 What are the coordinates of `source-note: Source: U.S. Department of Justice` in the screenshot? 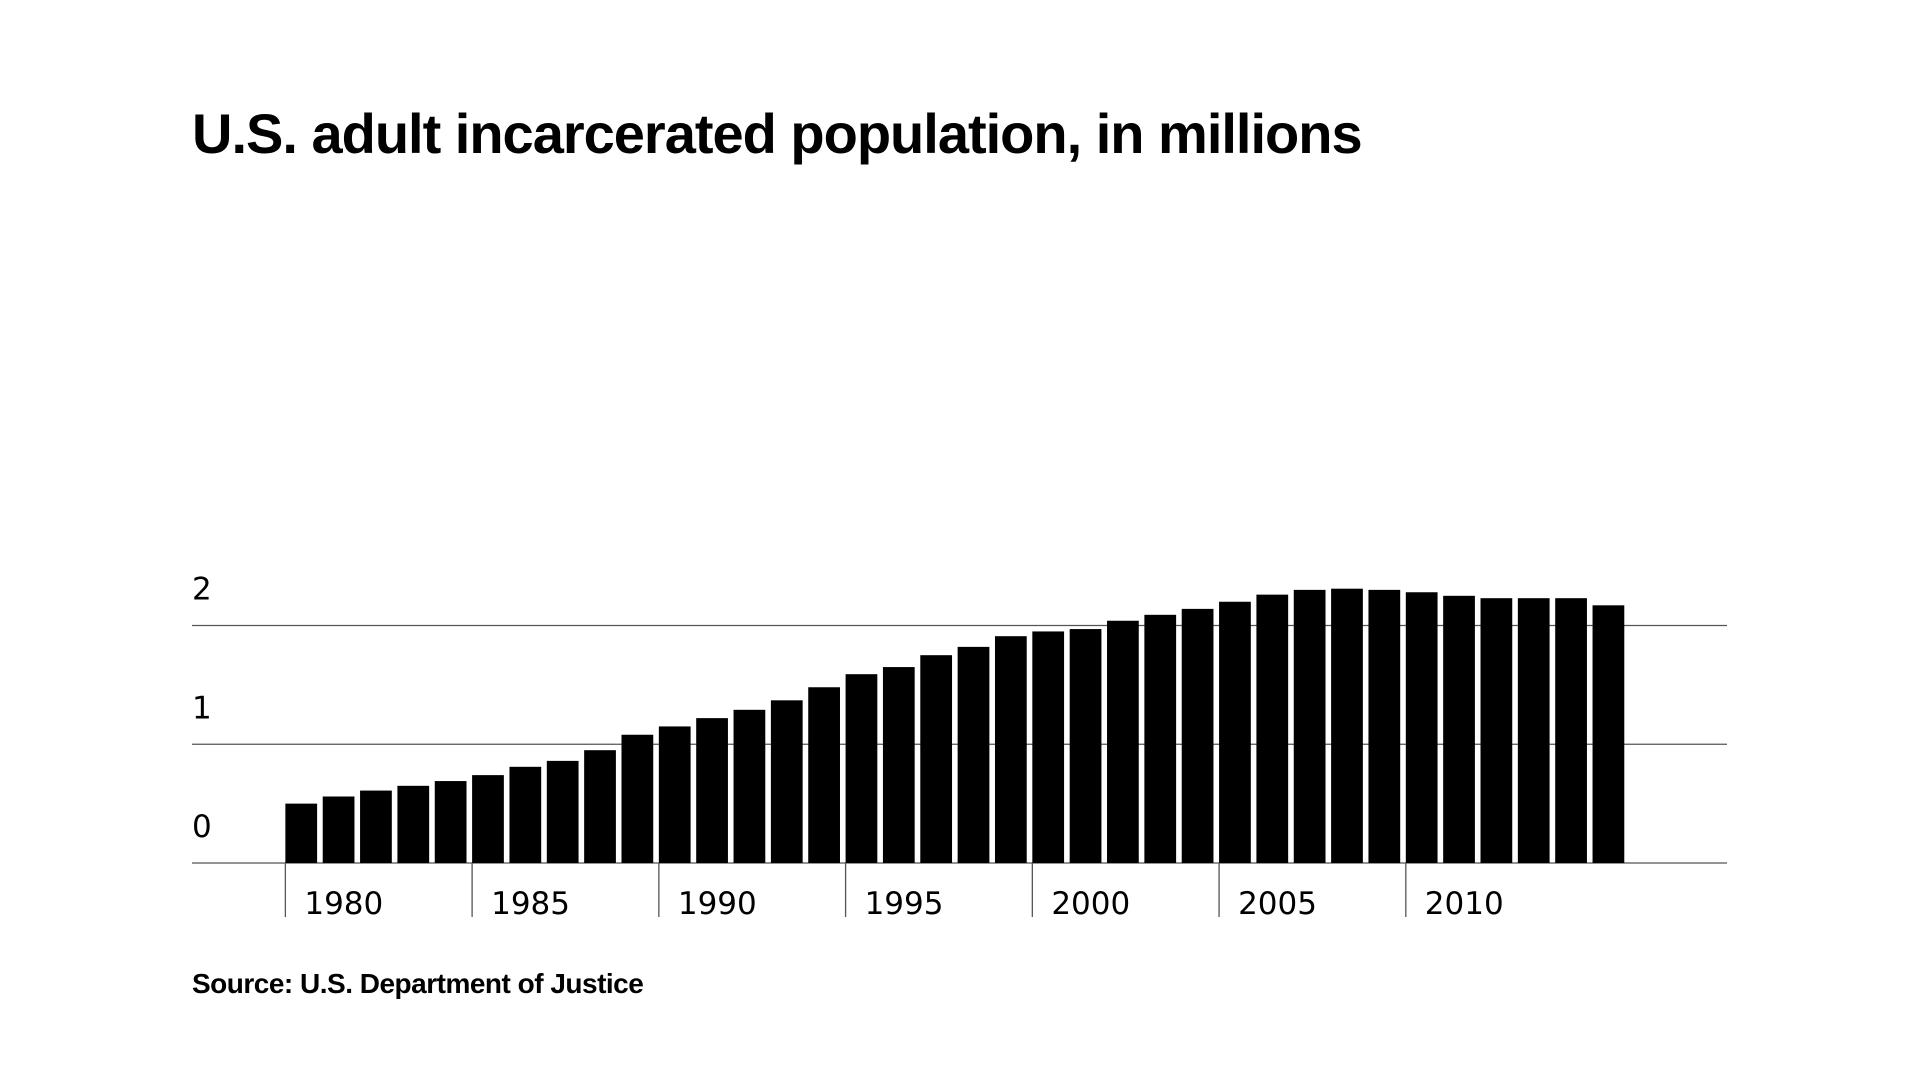 It's located at (417, 983).